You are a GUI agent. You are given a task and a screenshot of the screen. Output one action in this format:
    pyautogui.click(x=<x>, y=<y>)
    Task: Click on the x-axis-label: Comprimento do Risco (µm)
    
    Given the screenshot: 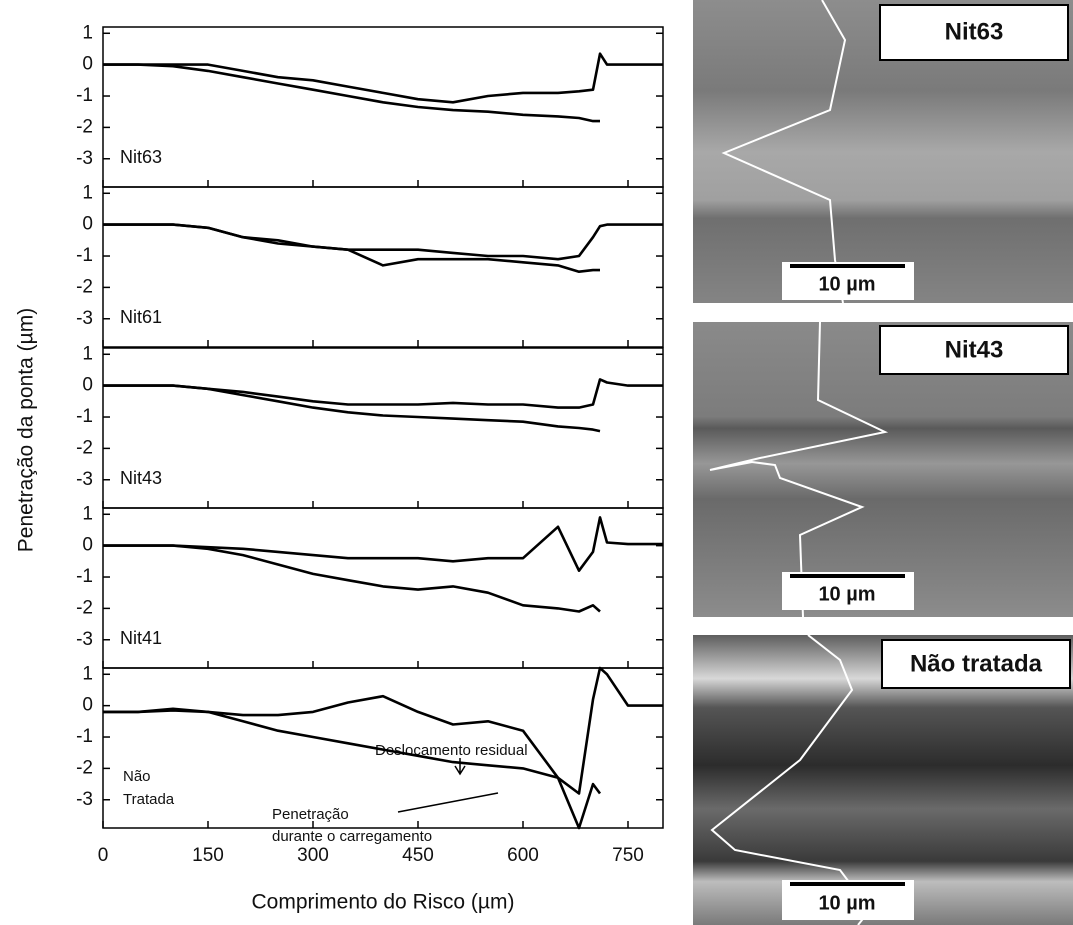 What is the action you would take?
    pyautogui.click(x=383, y=902)
    